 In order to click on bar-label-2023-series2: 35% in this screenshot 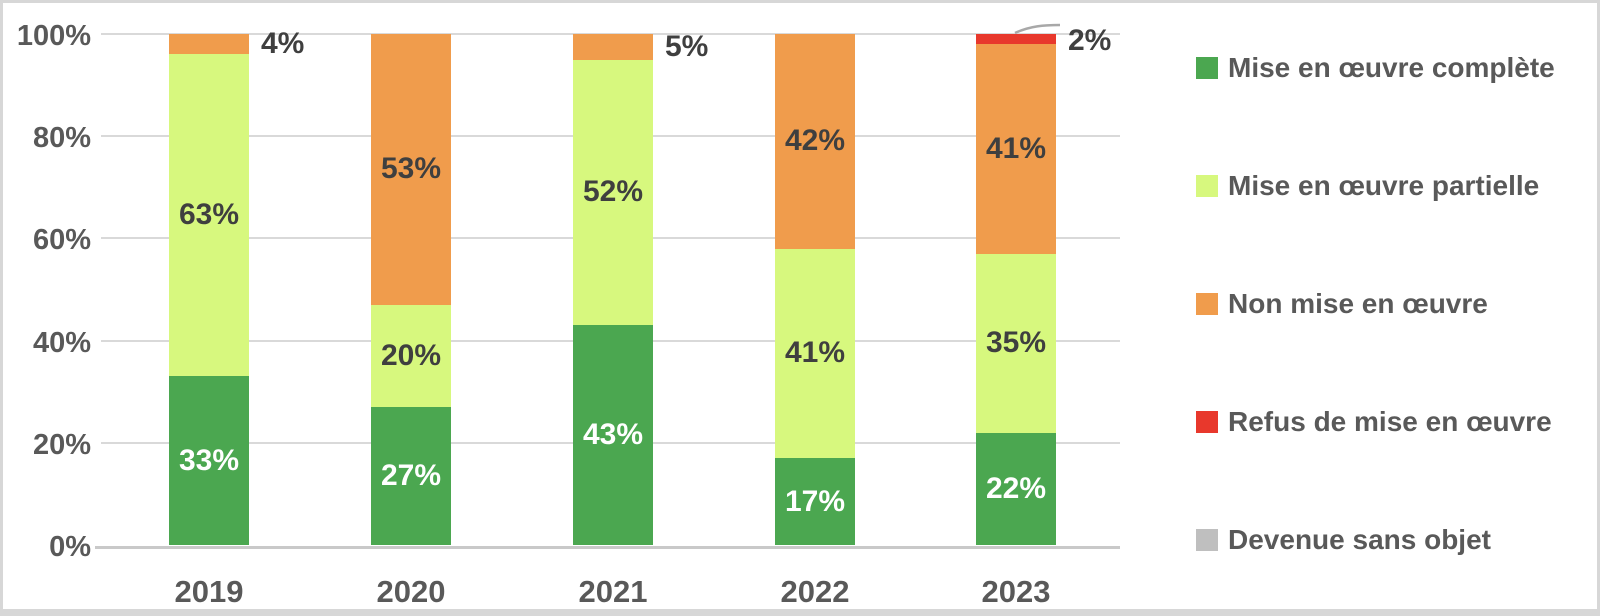, I will do `click(1016, 343)`.